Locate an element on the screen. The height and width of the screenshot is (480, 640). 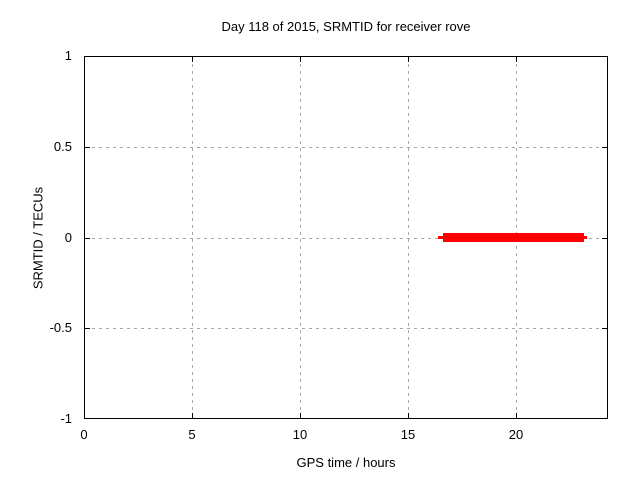
y-tick-label: -1 is located at coordinates (66, 418).